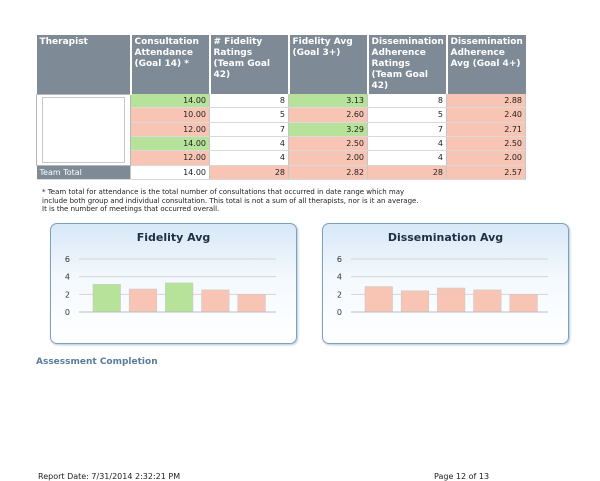 The height and width of the screenshot is (481, 600). What do you see at coordinates (249, 101) in the screenshot?
I see `fidelity-count-cell: 8` at bounding box center [249, 101].